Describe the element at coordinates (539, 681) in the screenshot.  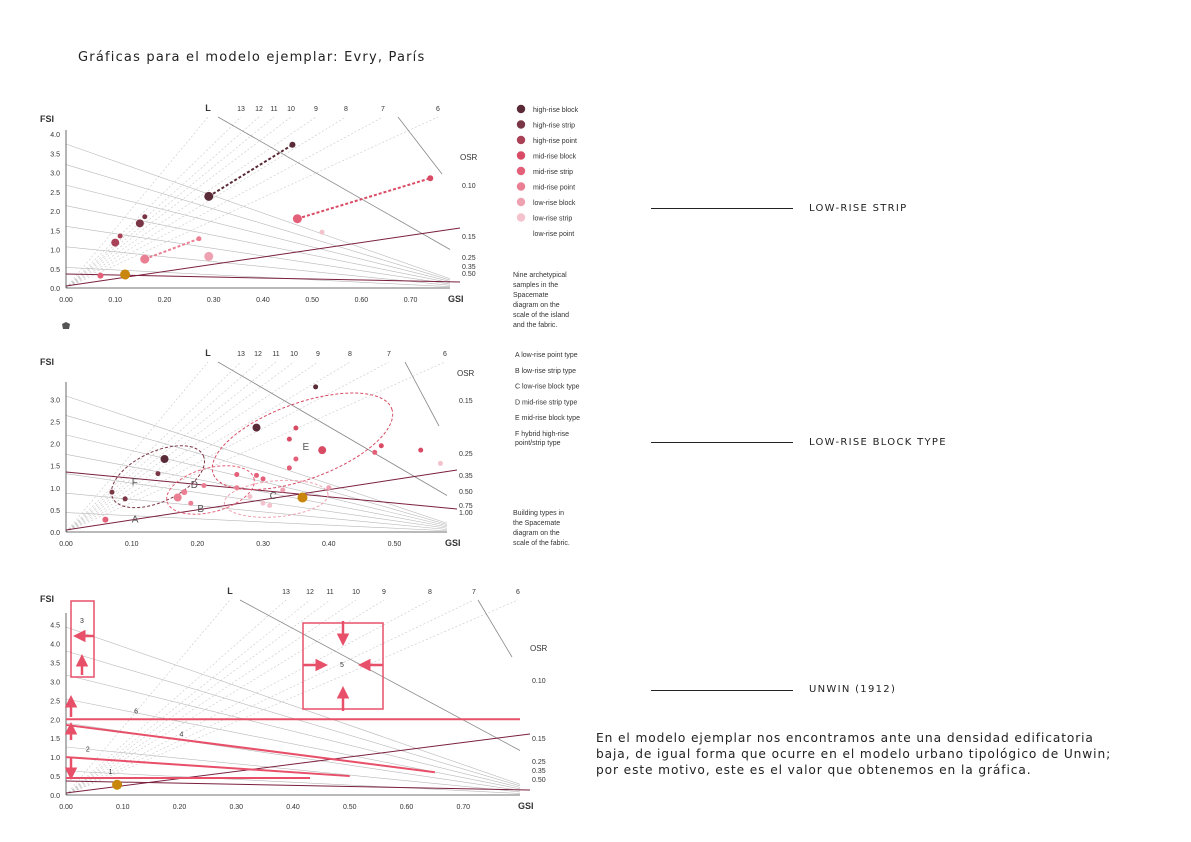
I see `osr-label: 0.10` at that location.